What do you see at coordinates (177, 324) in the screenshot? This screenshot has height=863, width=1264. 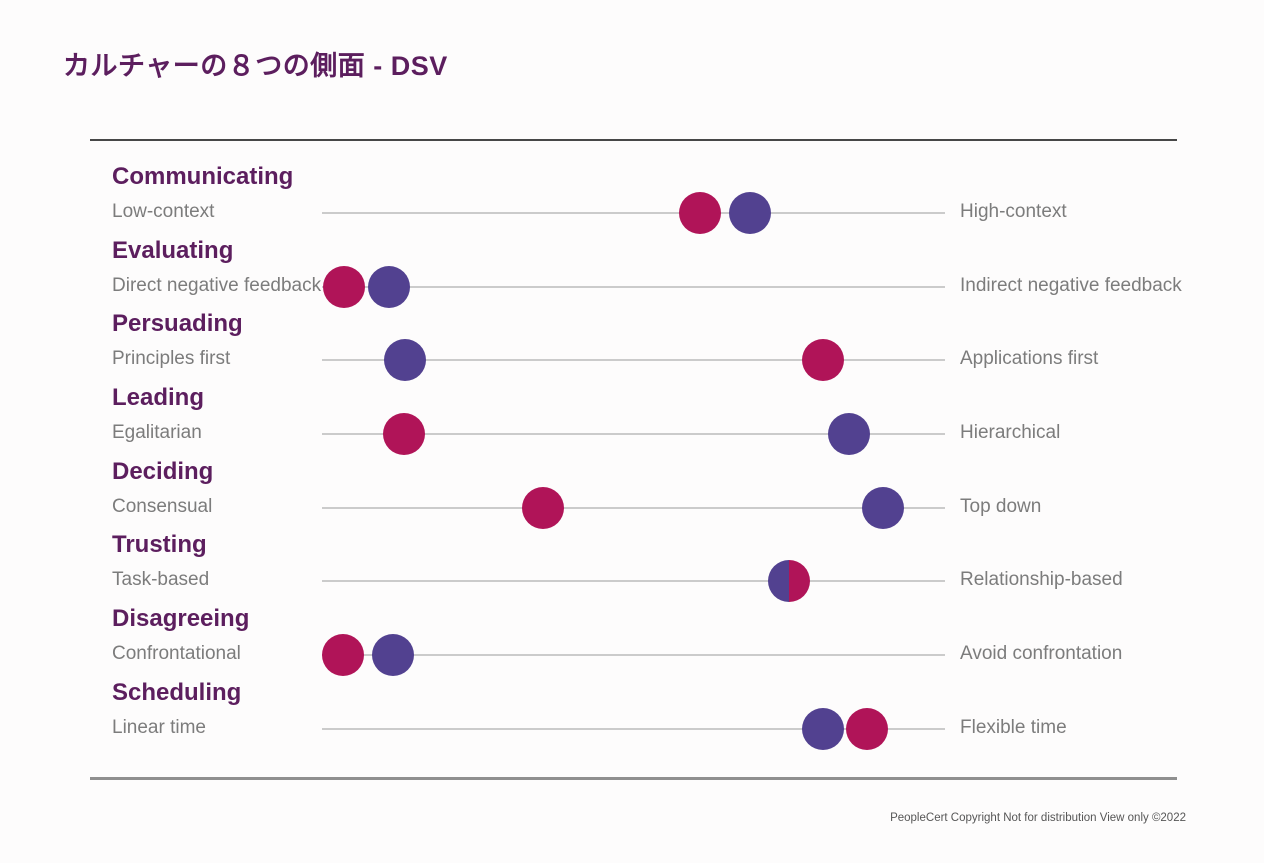 I see `dimension-heading: Persuading` at bounding box center [177, 324].